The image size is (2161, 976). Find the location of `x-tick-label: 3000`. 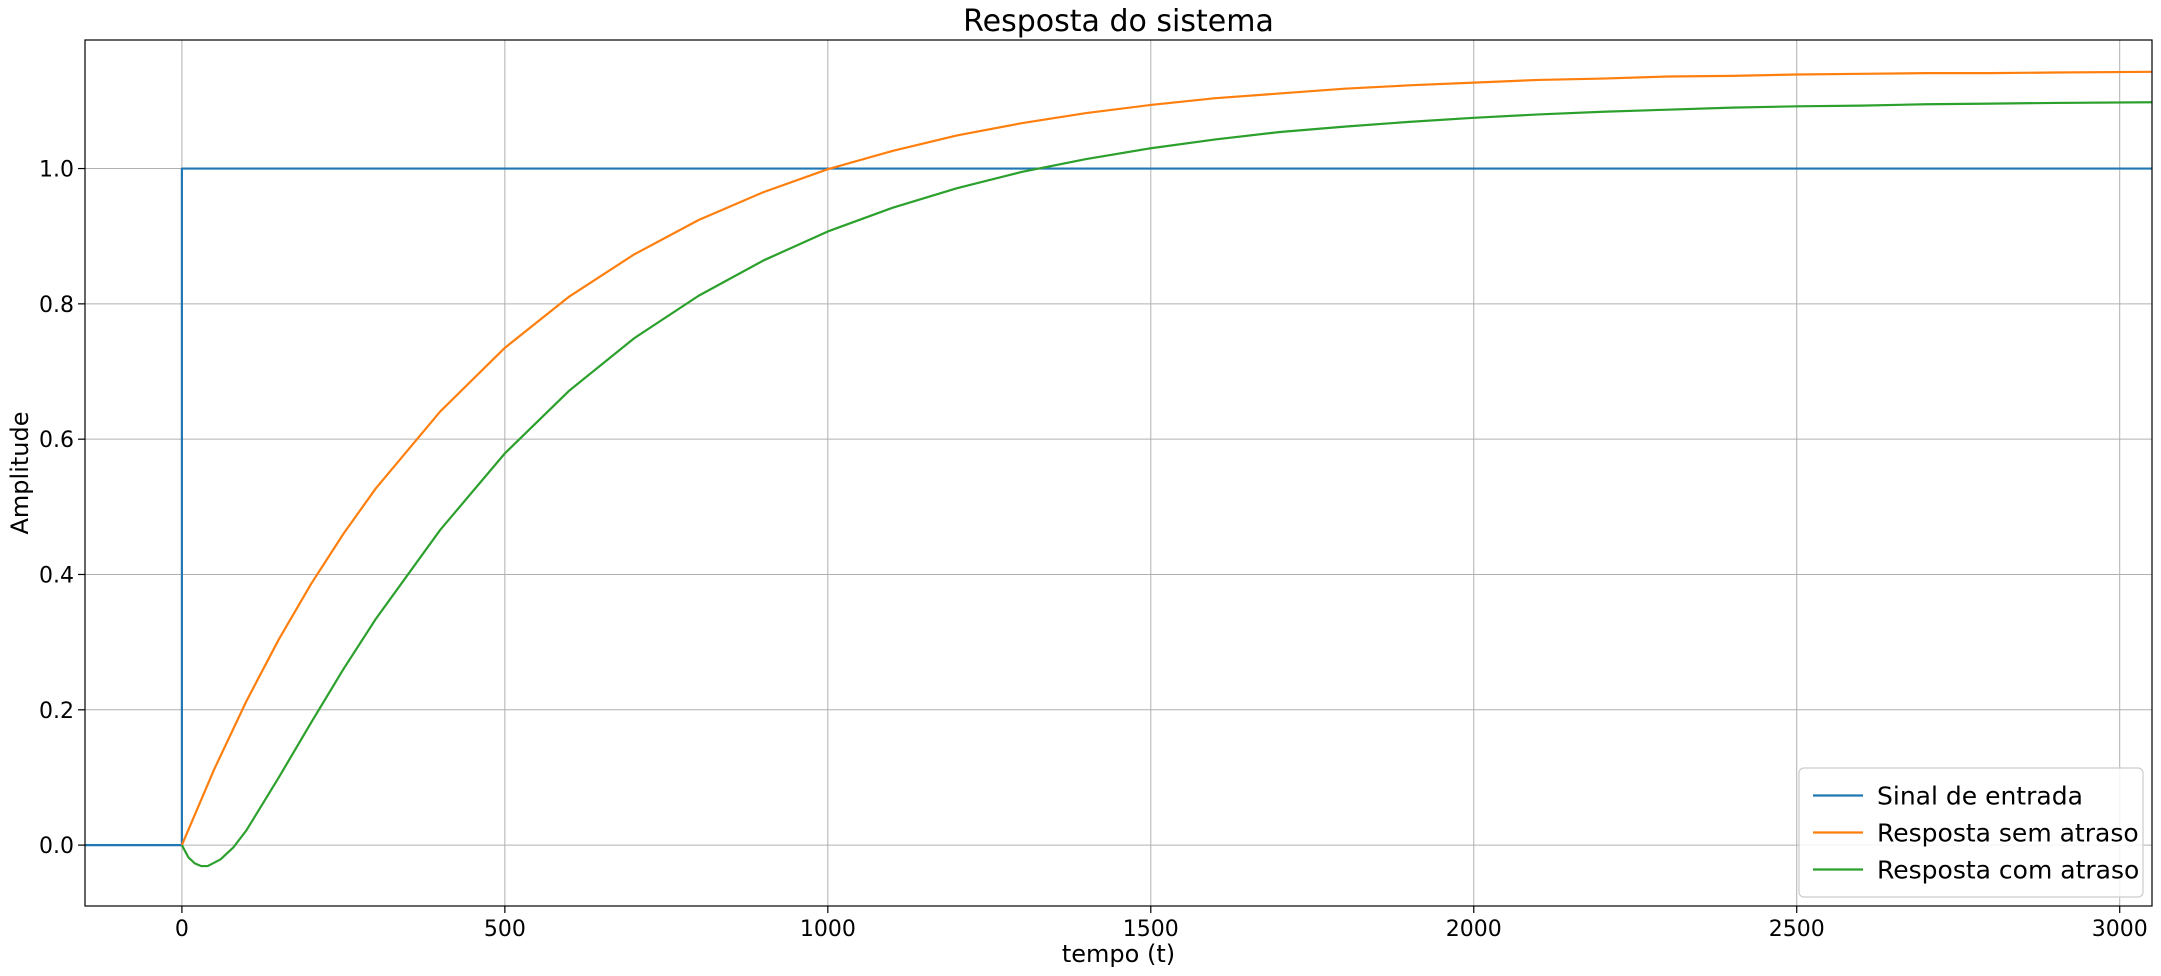

x-tick-label: 3000 is located at coordinates (2120, 929).